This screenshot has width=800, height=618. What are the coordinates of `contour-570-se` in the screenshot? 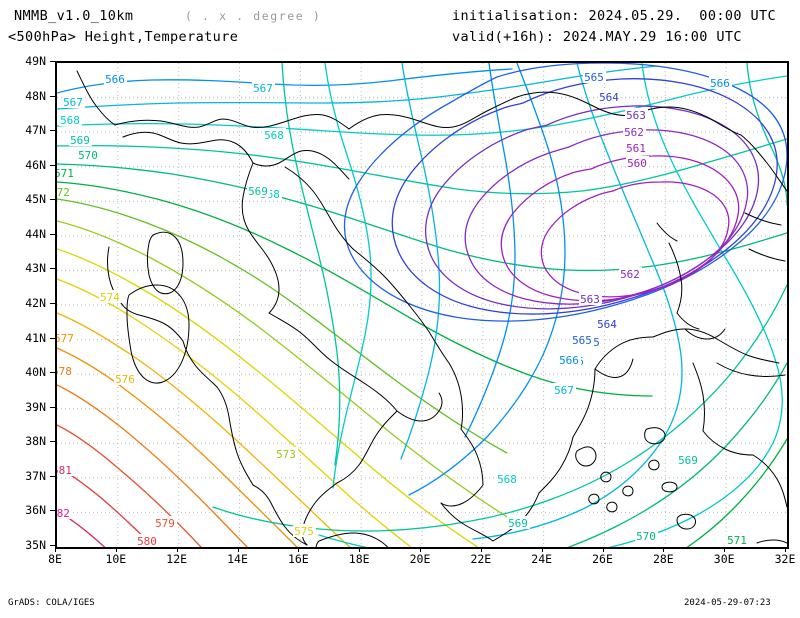 It's located at (676, 454).